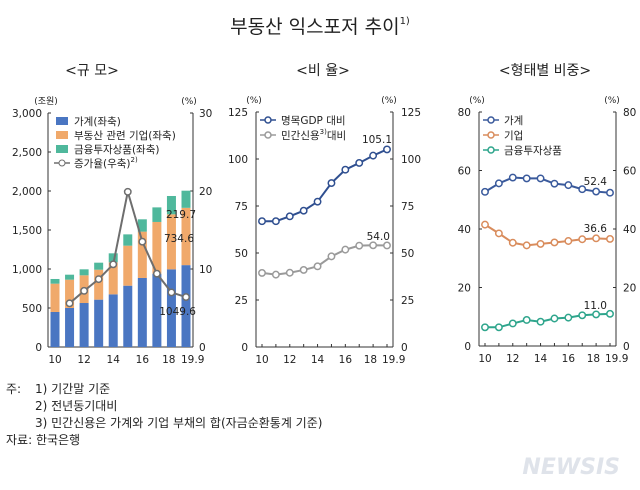 This screenshot has width=640, height=490. I want to click on y-tick-label: 1,500, so click(27, 231).